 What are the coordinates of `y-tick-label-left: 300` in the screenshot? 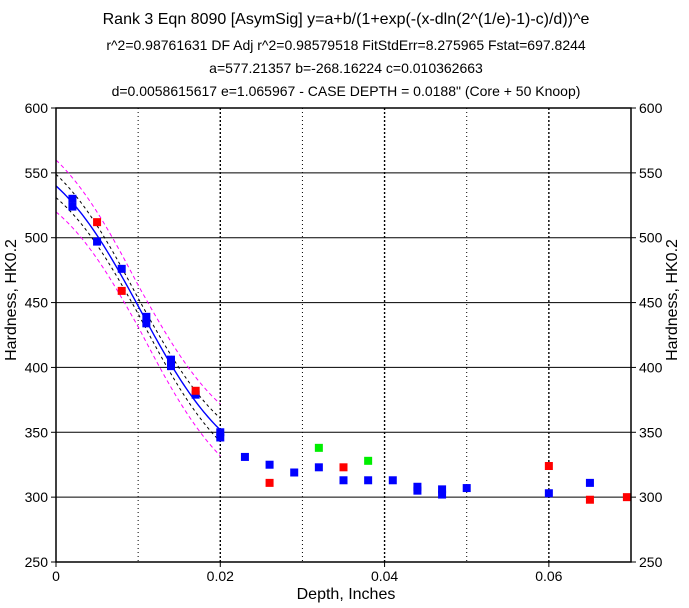 It's located at (37, 497).